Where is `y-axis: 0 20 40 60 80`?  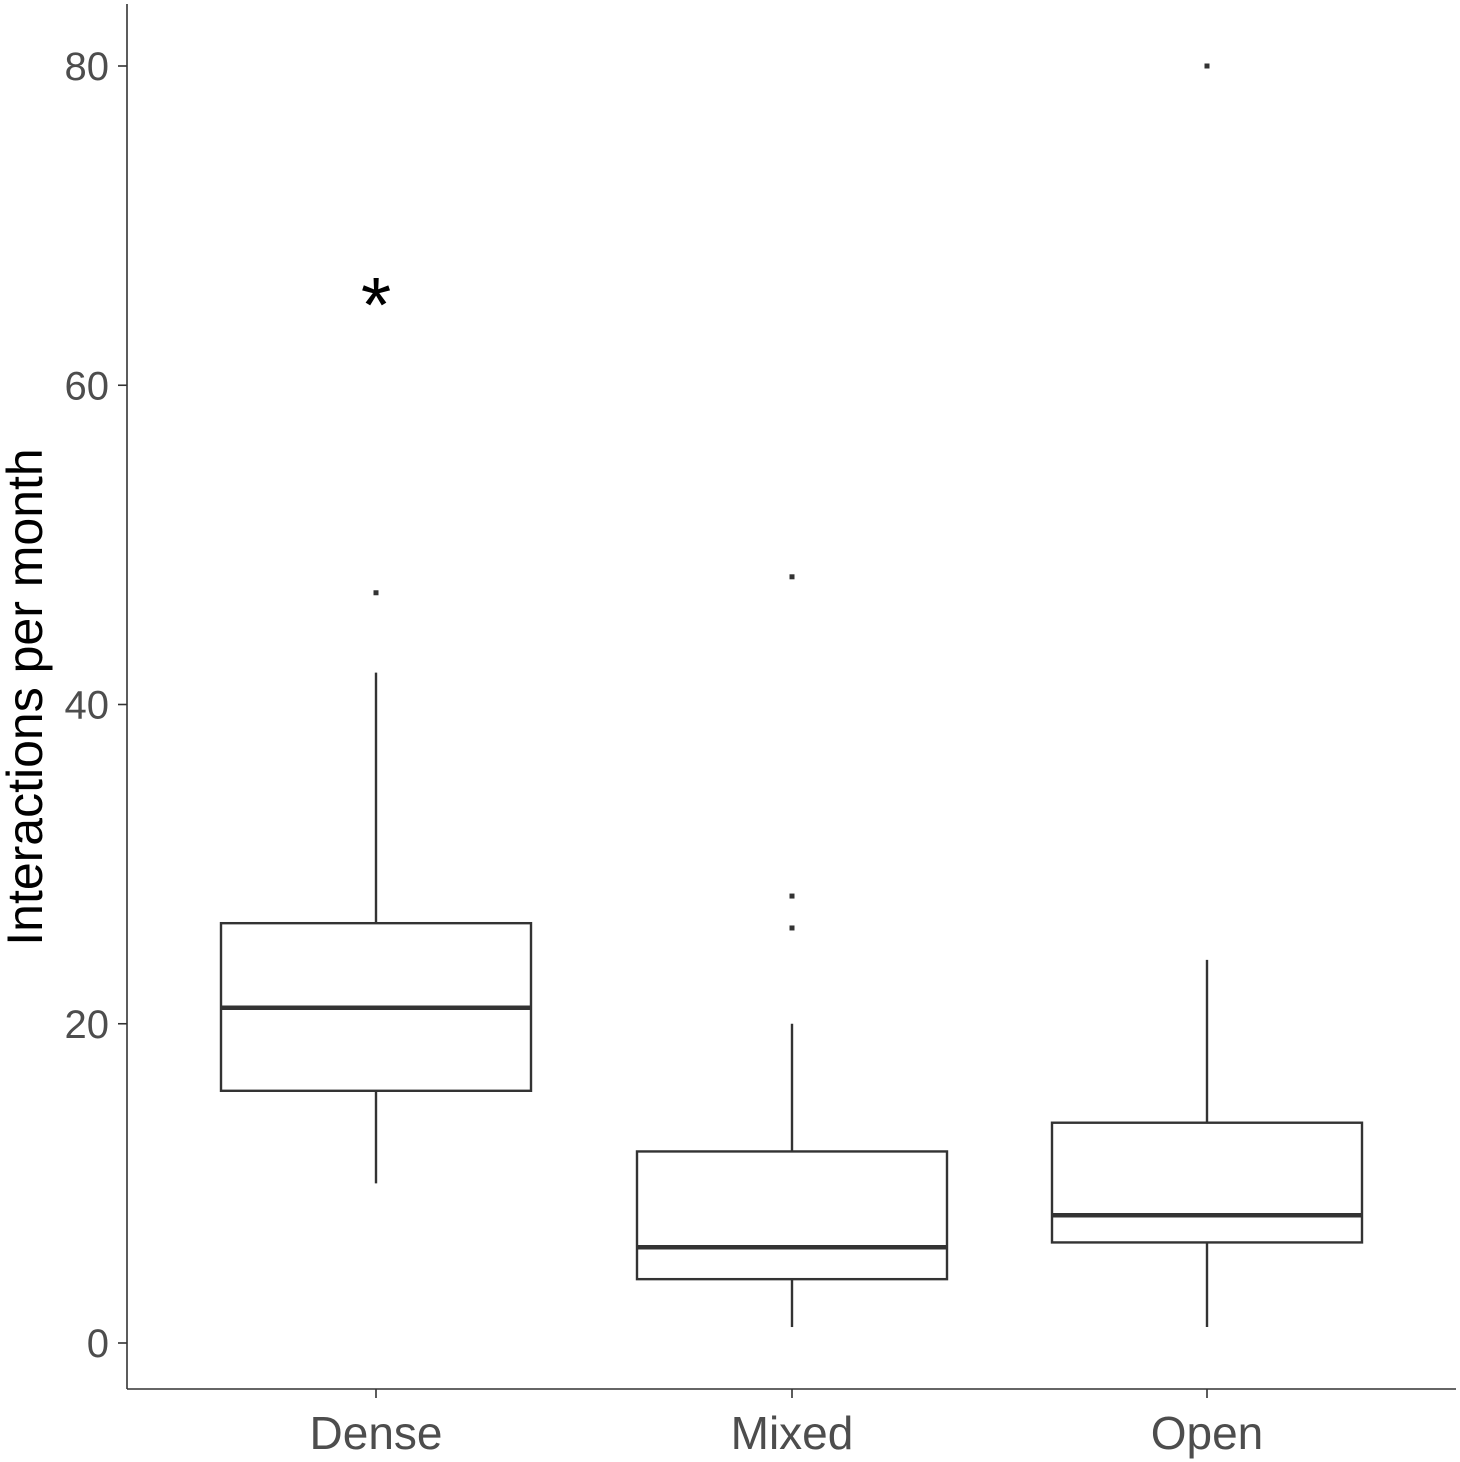 y-axis: 0 20 40 60 80 is located at coordinates (96, 696).